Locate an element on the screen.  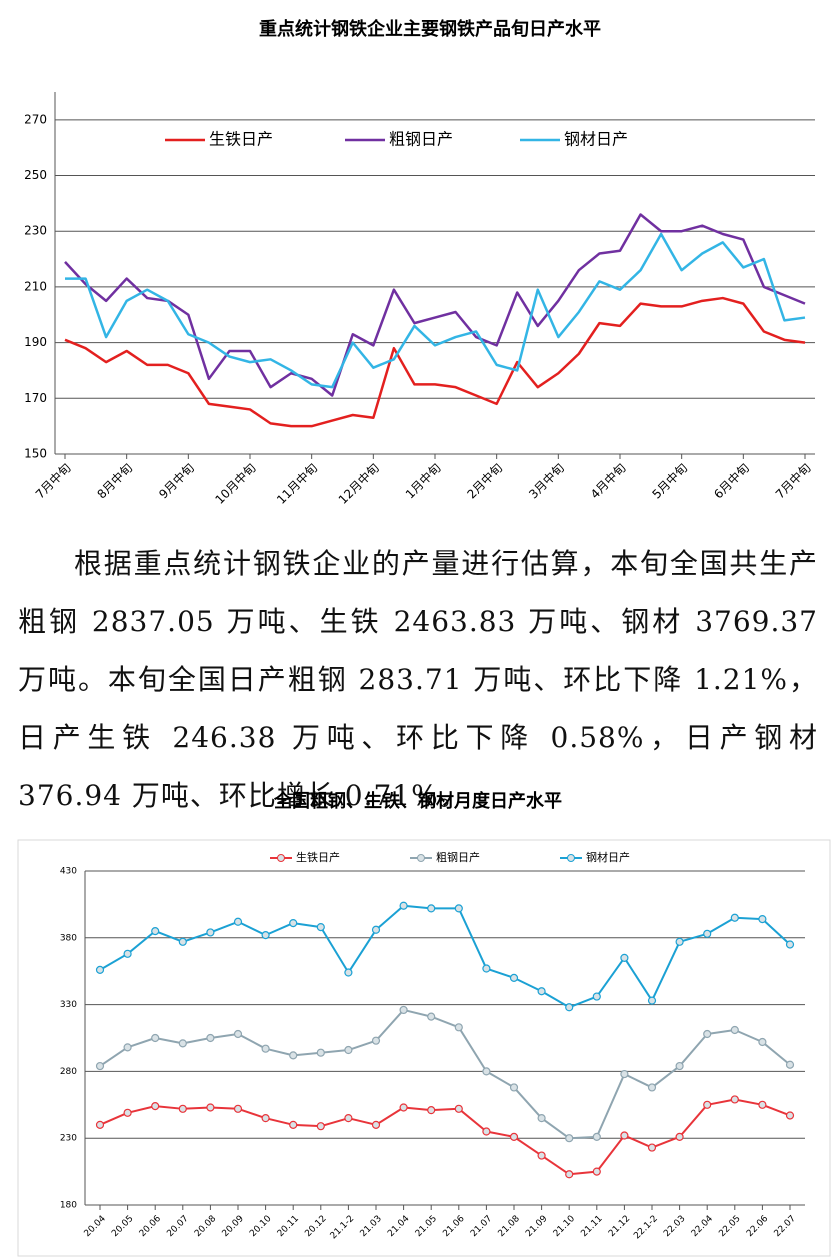
x-tick-label: 20.09 is located at coordinates (233, 1226).